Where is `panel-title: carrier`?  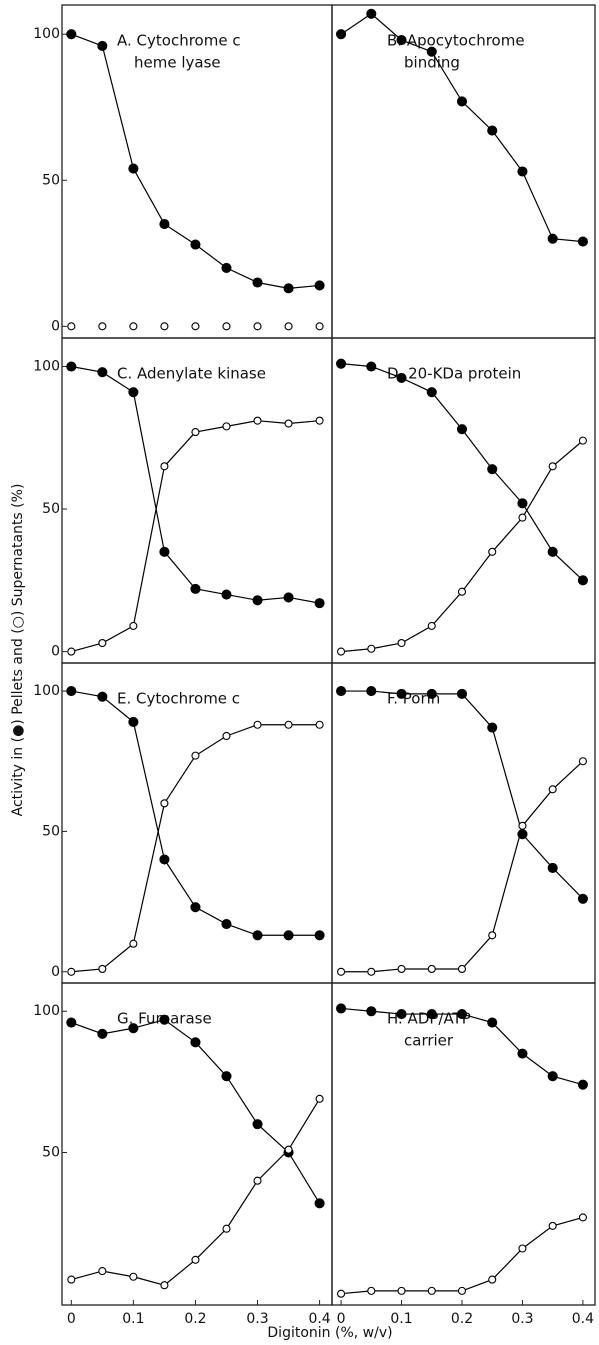 panel-title: carrier is located at coordinates (429, 1041).